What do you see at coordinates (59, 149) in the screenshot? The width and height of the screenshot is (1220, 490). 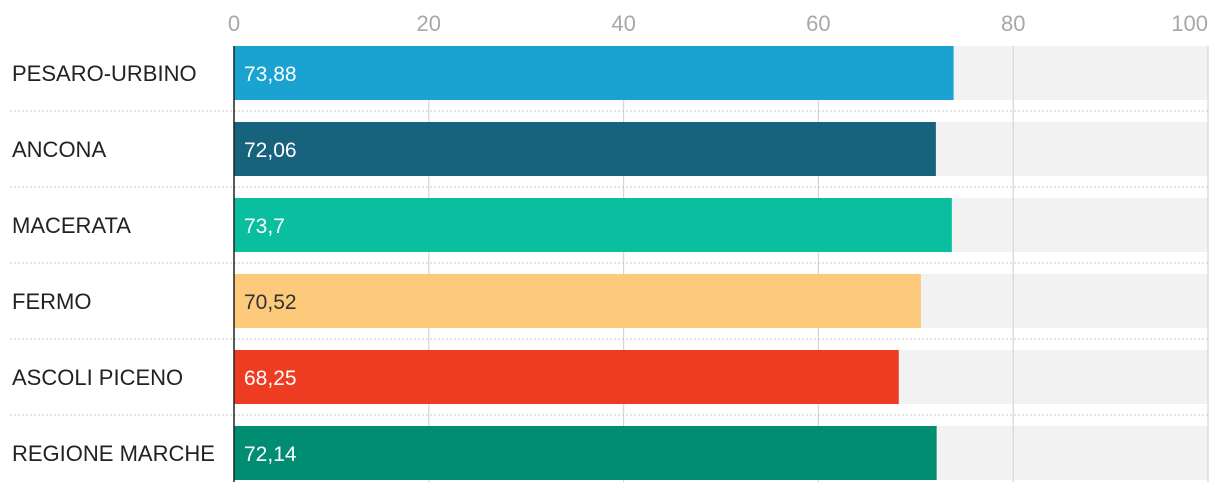 I see `category-label: ANCONA` at bounding box center [59, 149].